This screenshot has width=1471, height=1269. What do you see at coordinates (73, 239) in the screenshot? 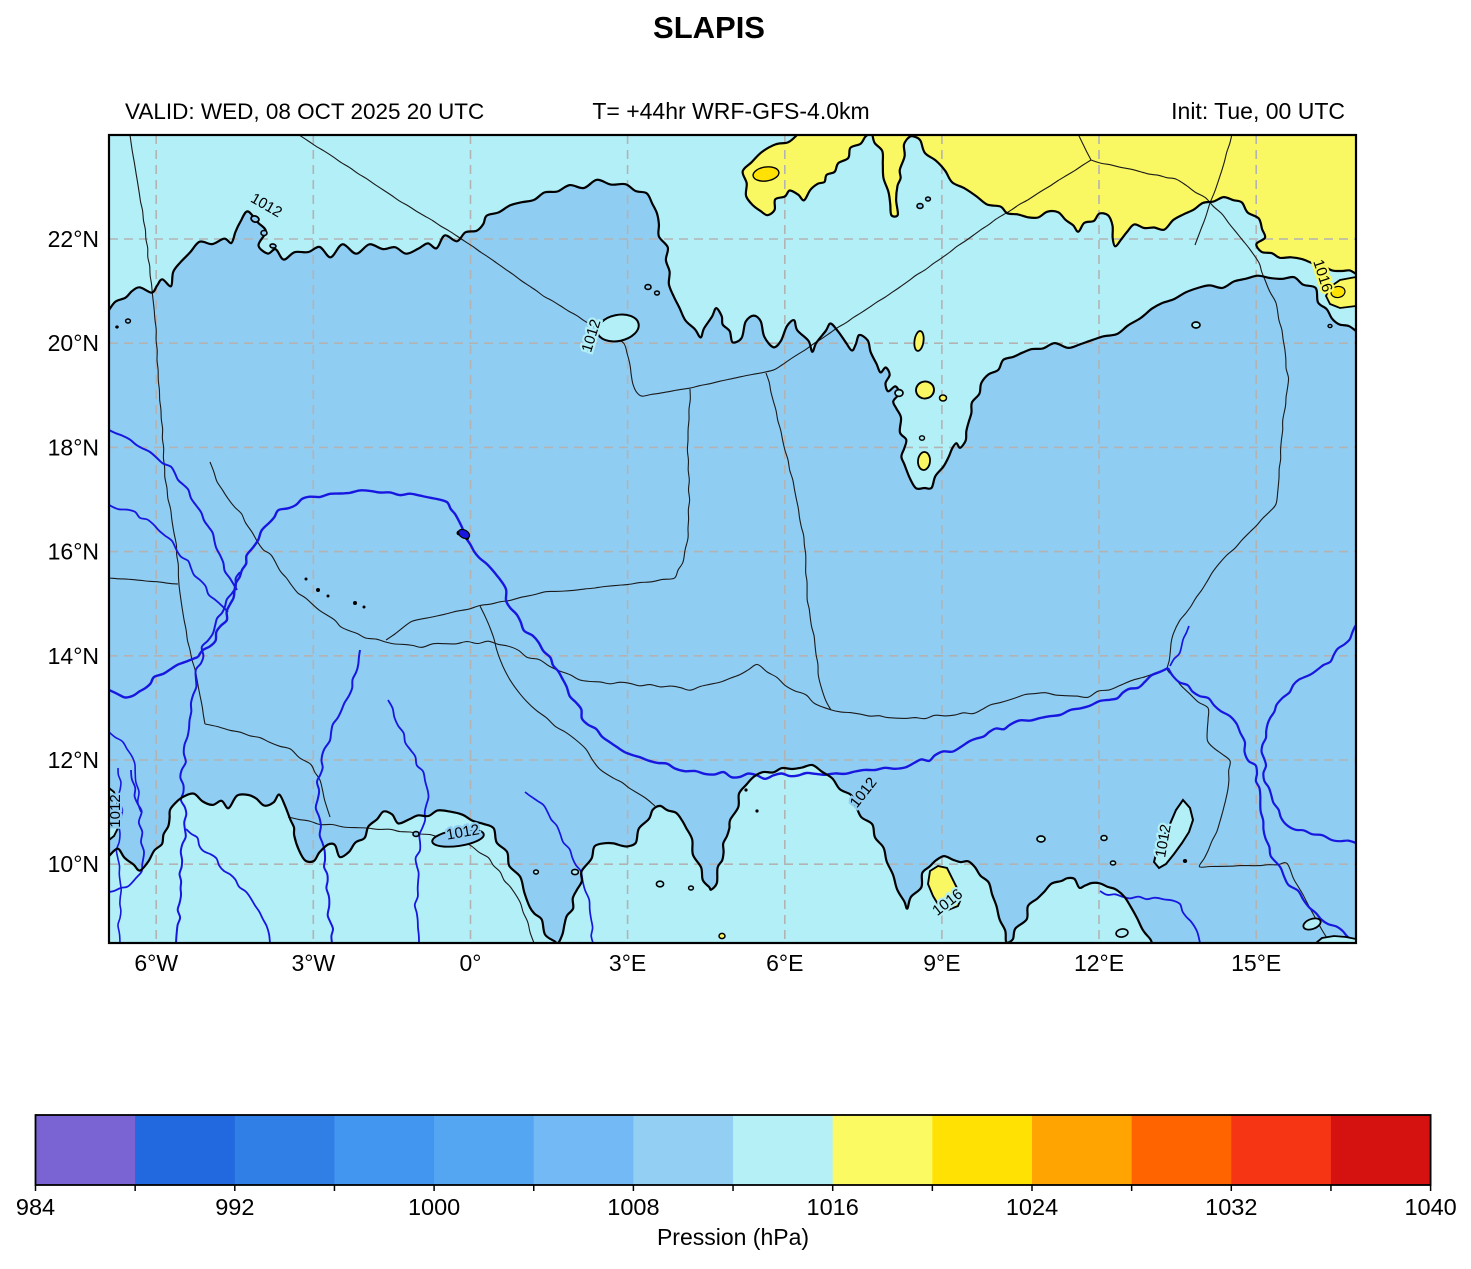
I see `svg-text: 22°N` at bounding box center [73, 239].